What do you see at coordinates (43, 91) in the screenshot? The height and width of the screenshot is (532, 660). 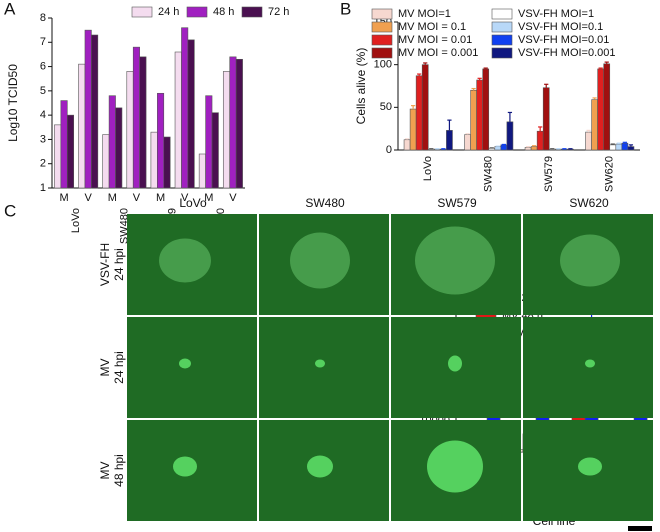 I see `y-tick-label: 5` at bounding box center [43, 91].